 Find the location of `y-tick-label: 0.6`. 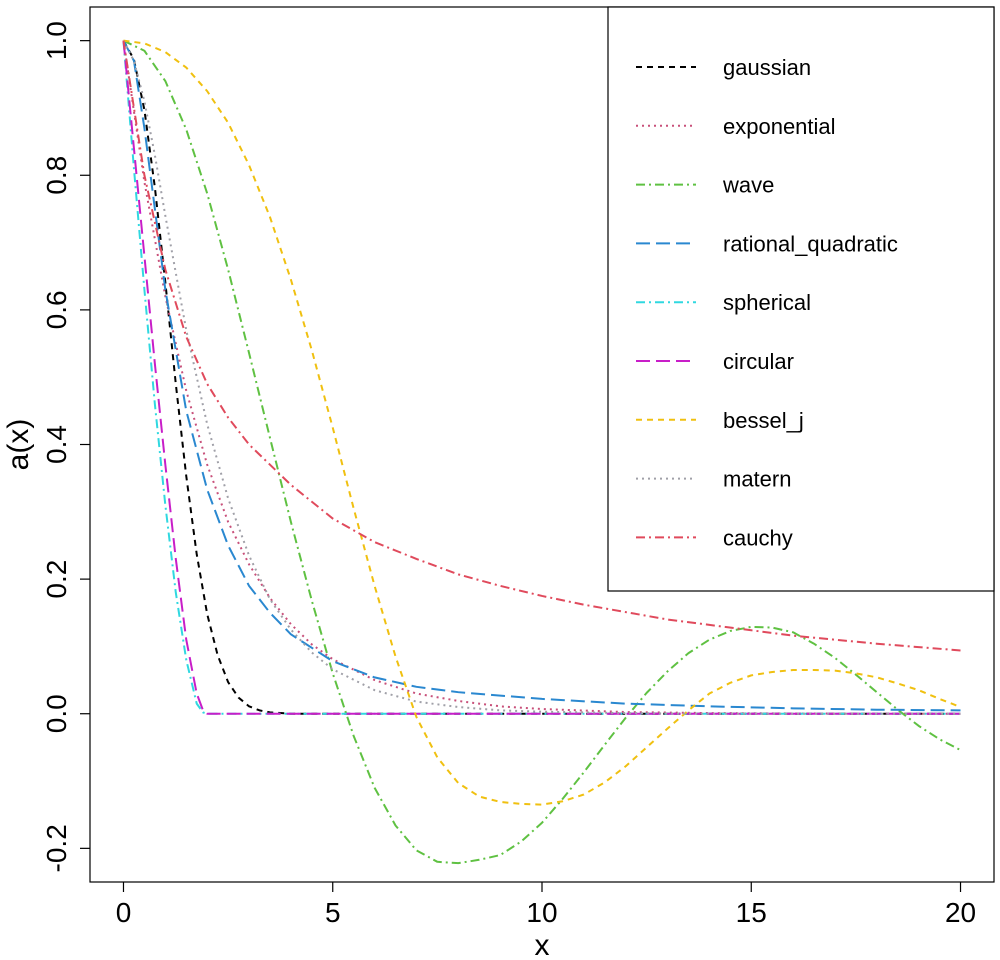

y-tick-label: 0.6 is located at coordinates (56, 309).